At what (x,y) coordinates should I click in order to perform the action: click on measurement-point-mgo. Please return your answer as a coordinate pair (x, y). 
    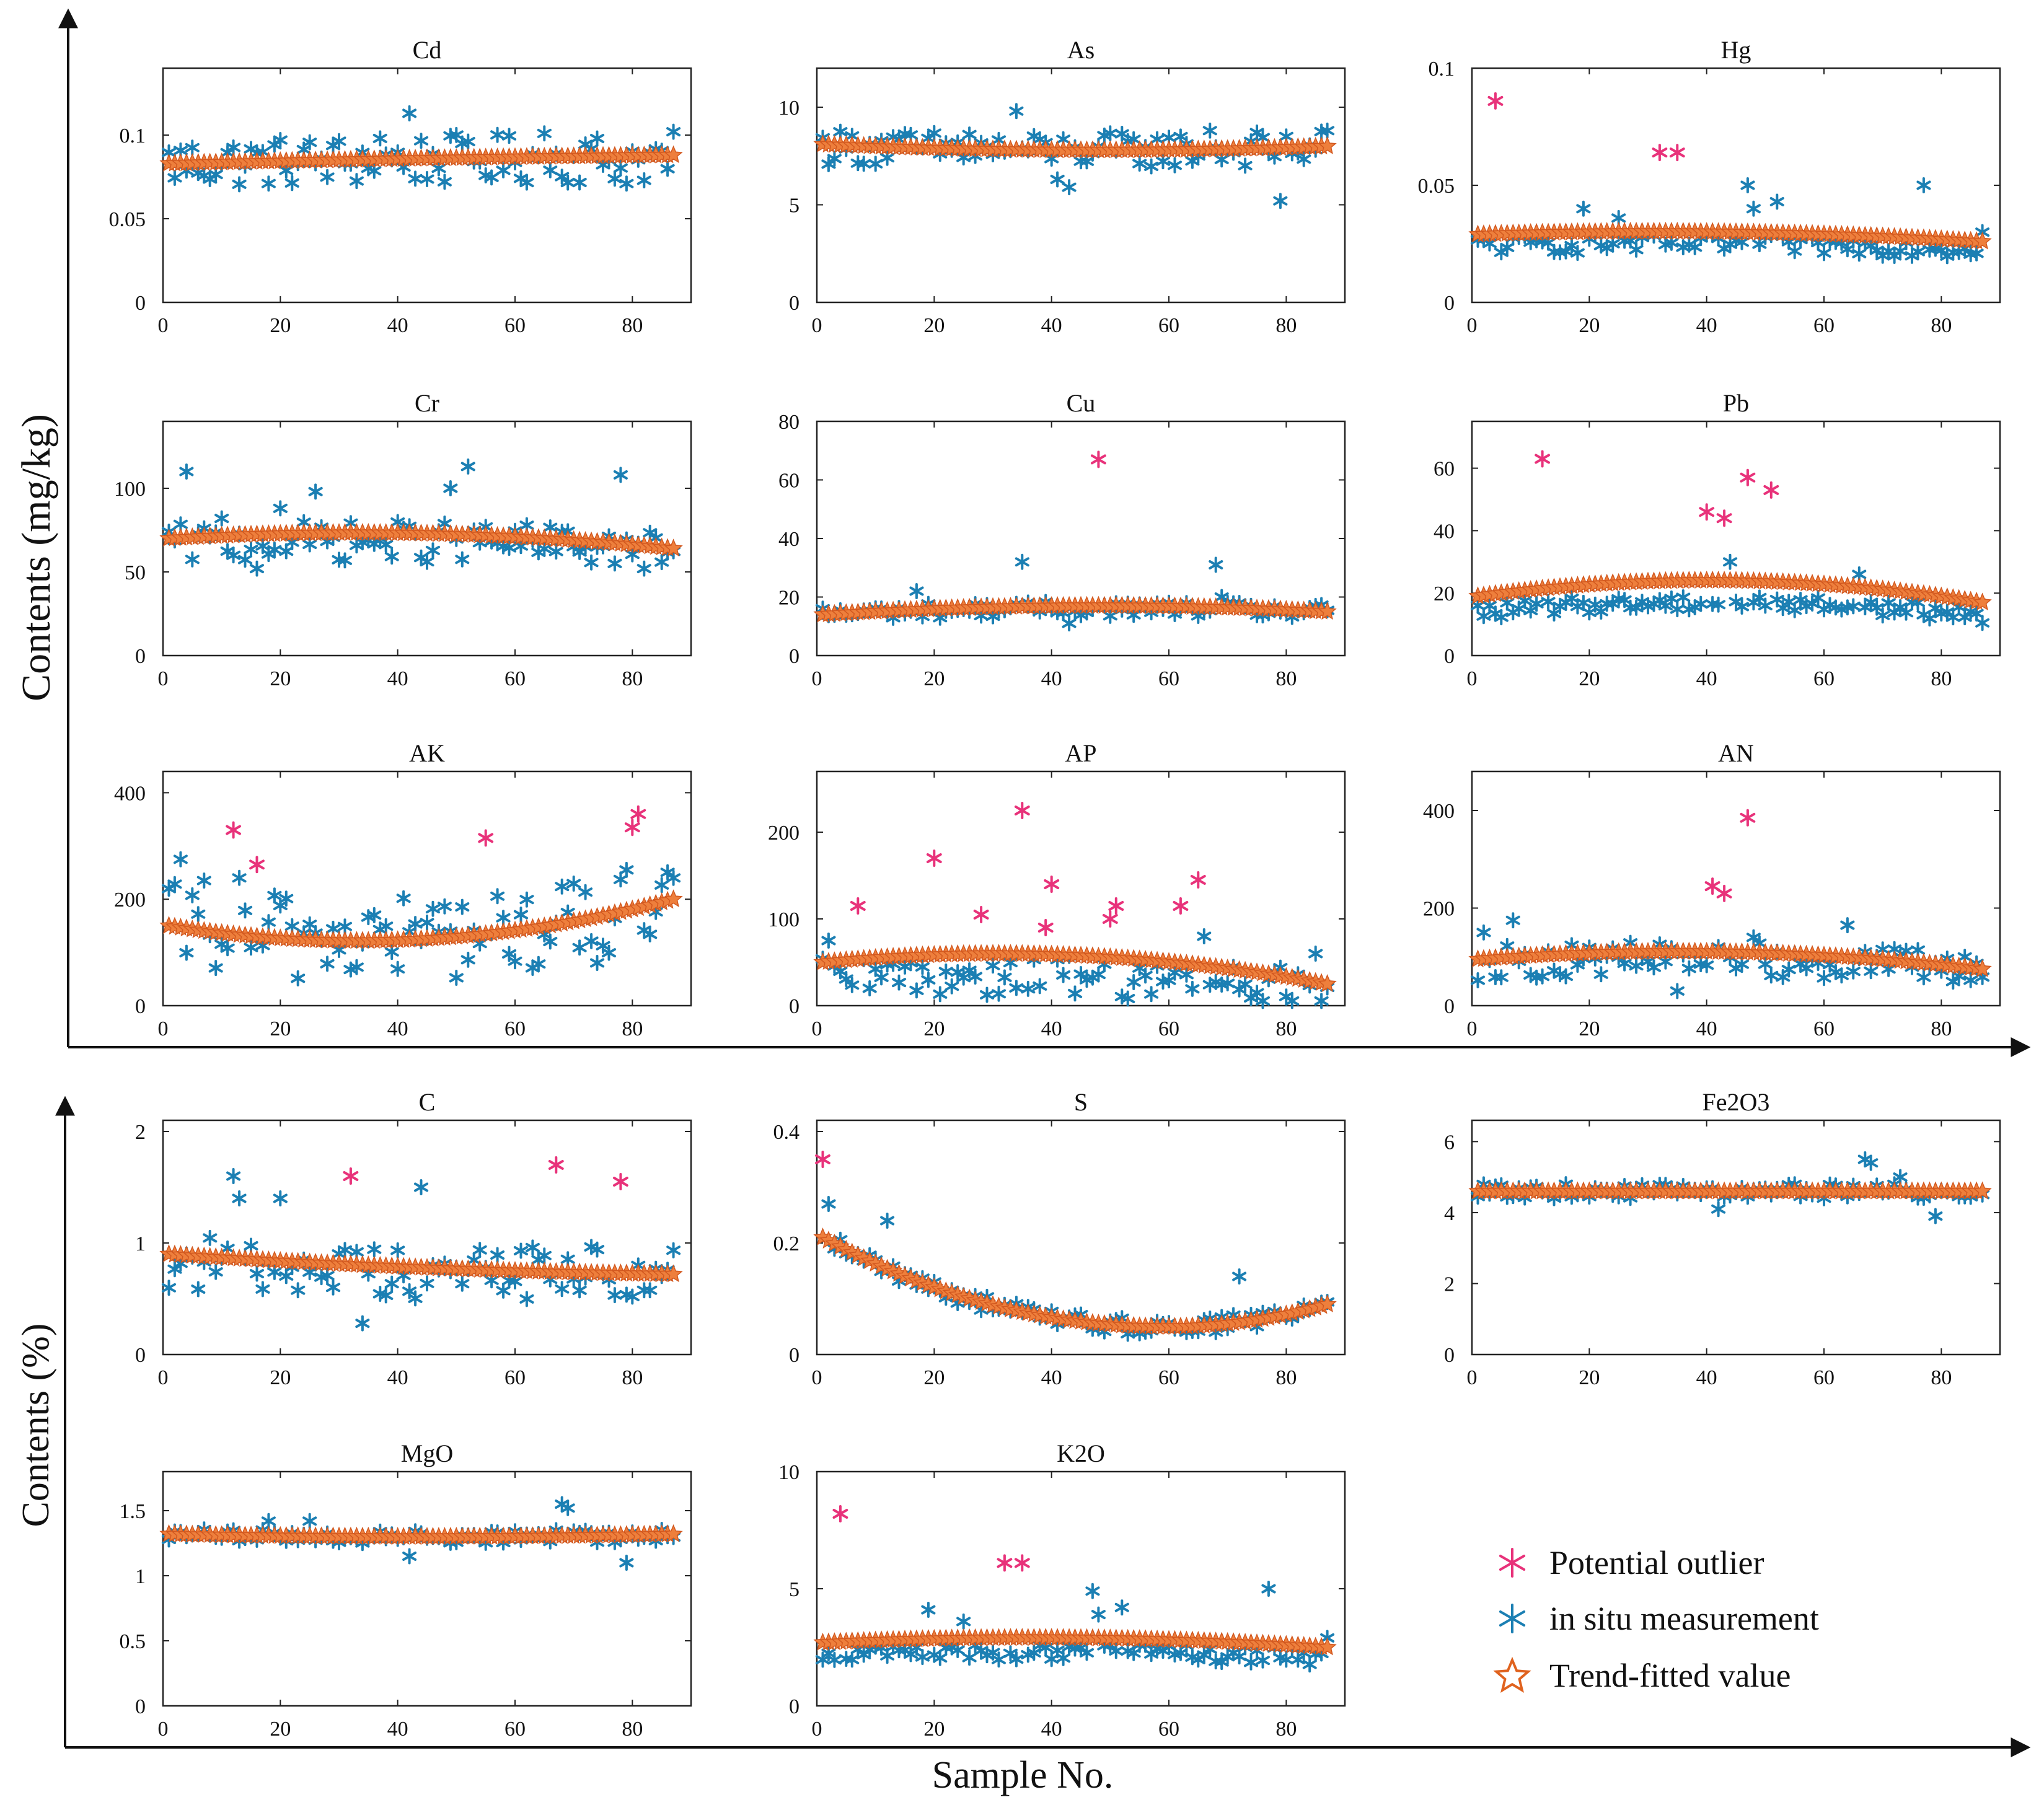
    Looking at the image, I should click on (410, 1557).